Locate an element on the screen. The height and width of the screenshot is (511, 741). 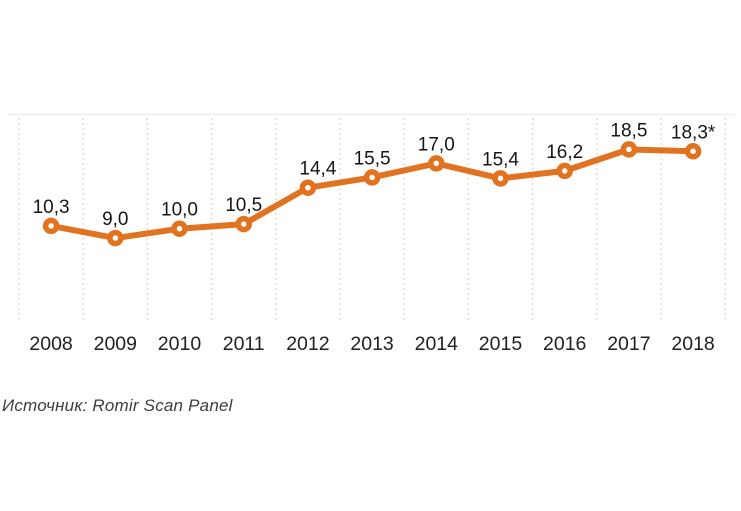
data-point-label: 10,5 is located at coordinates (243, 205).